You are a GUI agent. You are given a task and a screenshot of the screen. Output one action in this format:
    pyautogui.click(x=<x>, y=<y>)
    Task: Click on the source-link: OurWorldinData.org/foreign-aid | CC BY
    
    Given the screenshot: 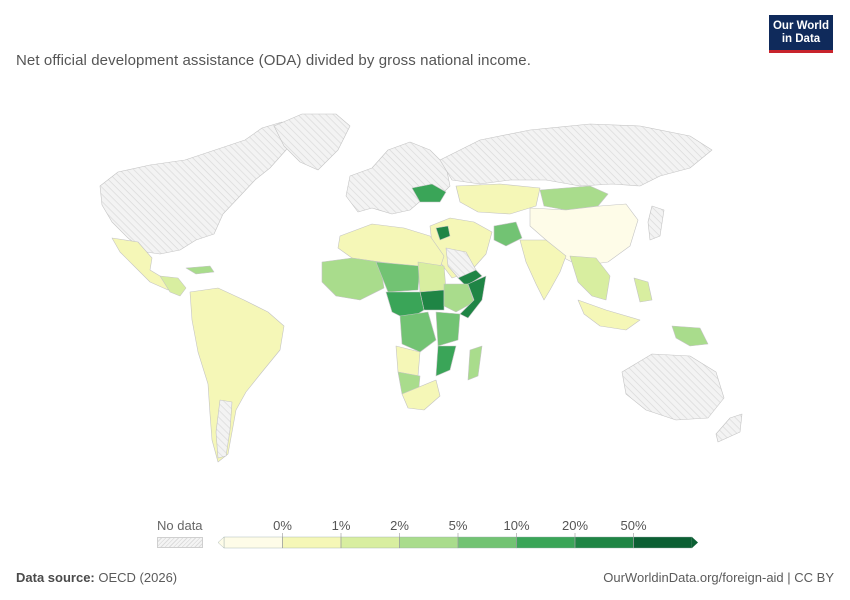 What is the action you would take?
    pyautogui.click(x=718, y=577)
    